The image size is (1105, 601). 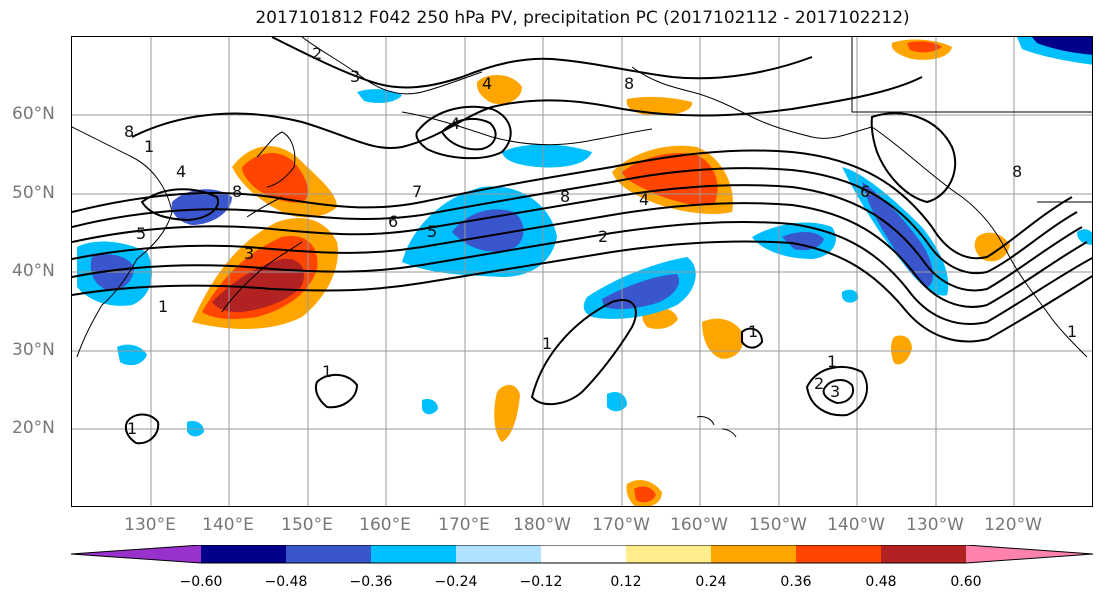 What do you see at coordinates (979, 242) in the screenshot?
I see `coast-northamerica` at bounding box center [979, 242].